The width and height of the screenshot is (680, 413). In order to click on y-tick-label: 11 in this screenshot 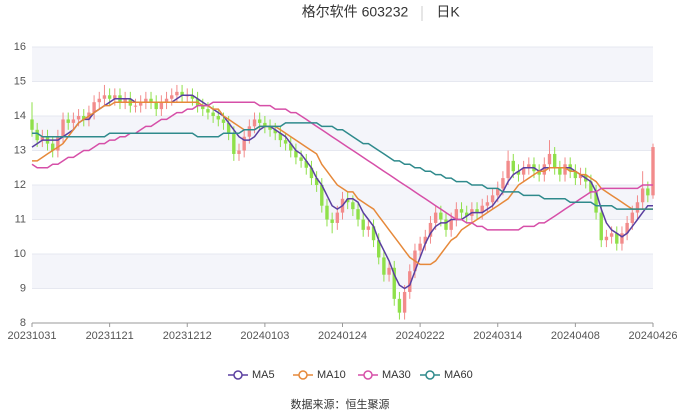, I will do `click(20, 219)`.